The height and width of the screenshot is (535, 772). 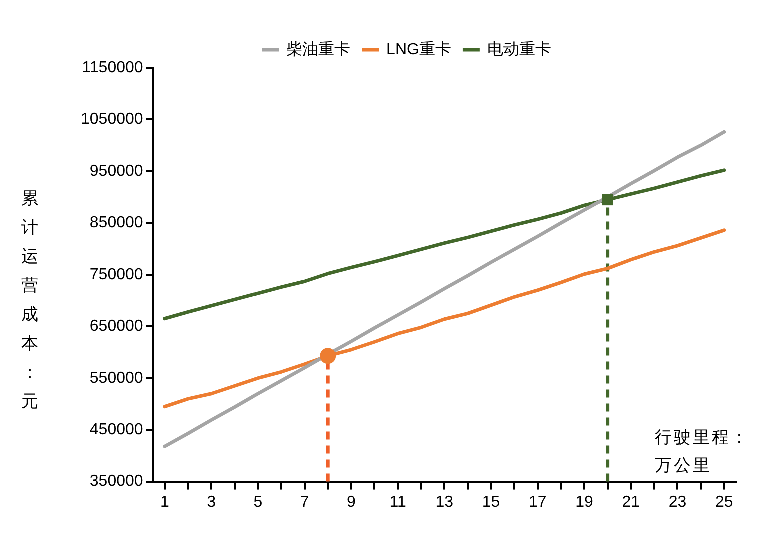 What do you see at coordinates (112, 119) in the screenshot?
I see `y-tick-label: 1050000` at bounding box center [112, 119].